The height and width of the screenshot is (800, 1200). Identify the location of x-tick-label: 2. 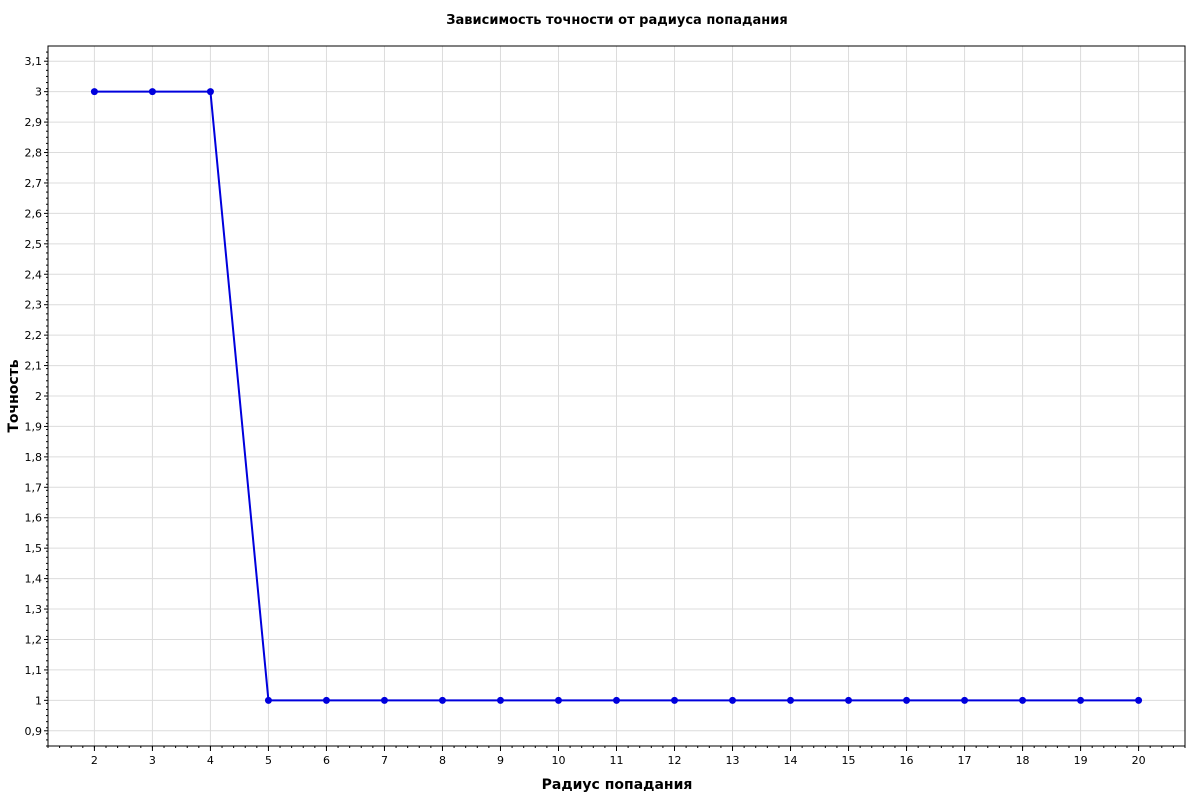
(94, 760).